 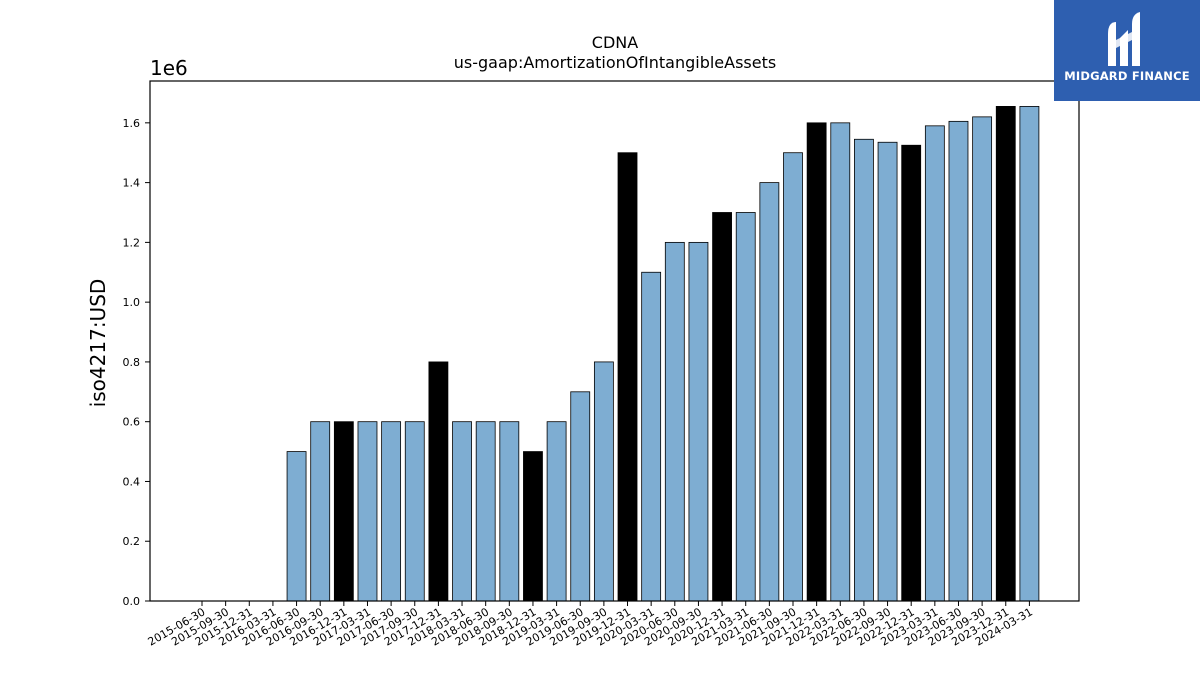 What do you see at coordinates (132, 422) in the screenshot?
I see `y-tick-label: 0.6` at bounding box center [132, 422].